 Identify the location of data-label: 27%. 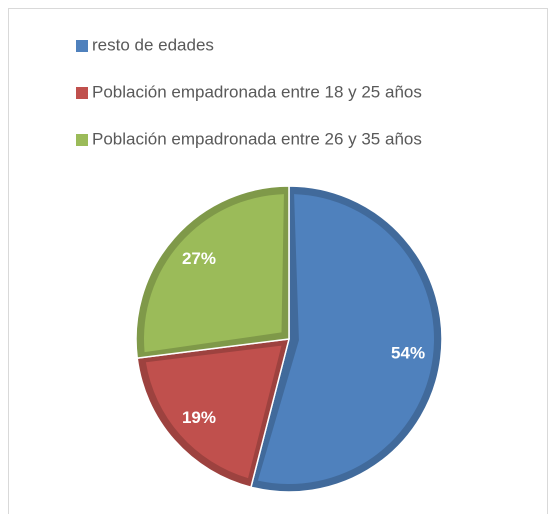
(199, 258).